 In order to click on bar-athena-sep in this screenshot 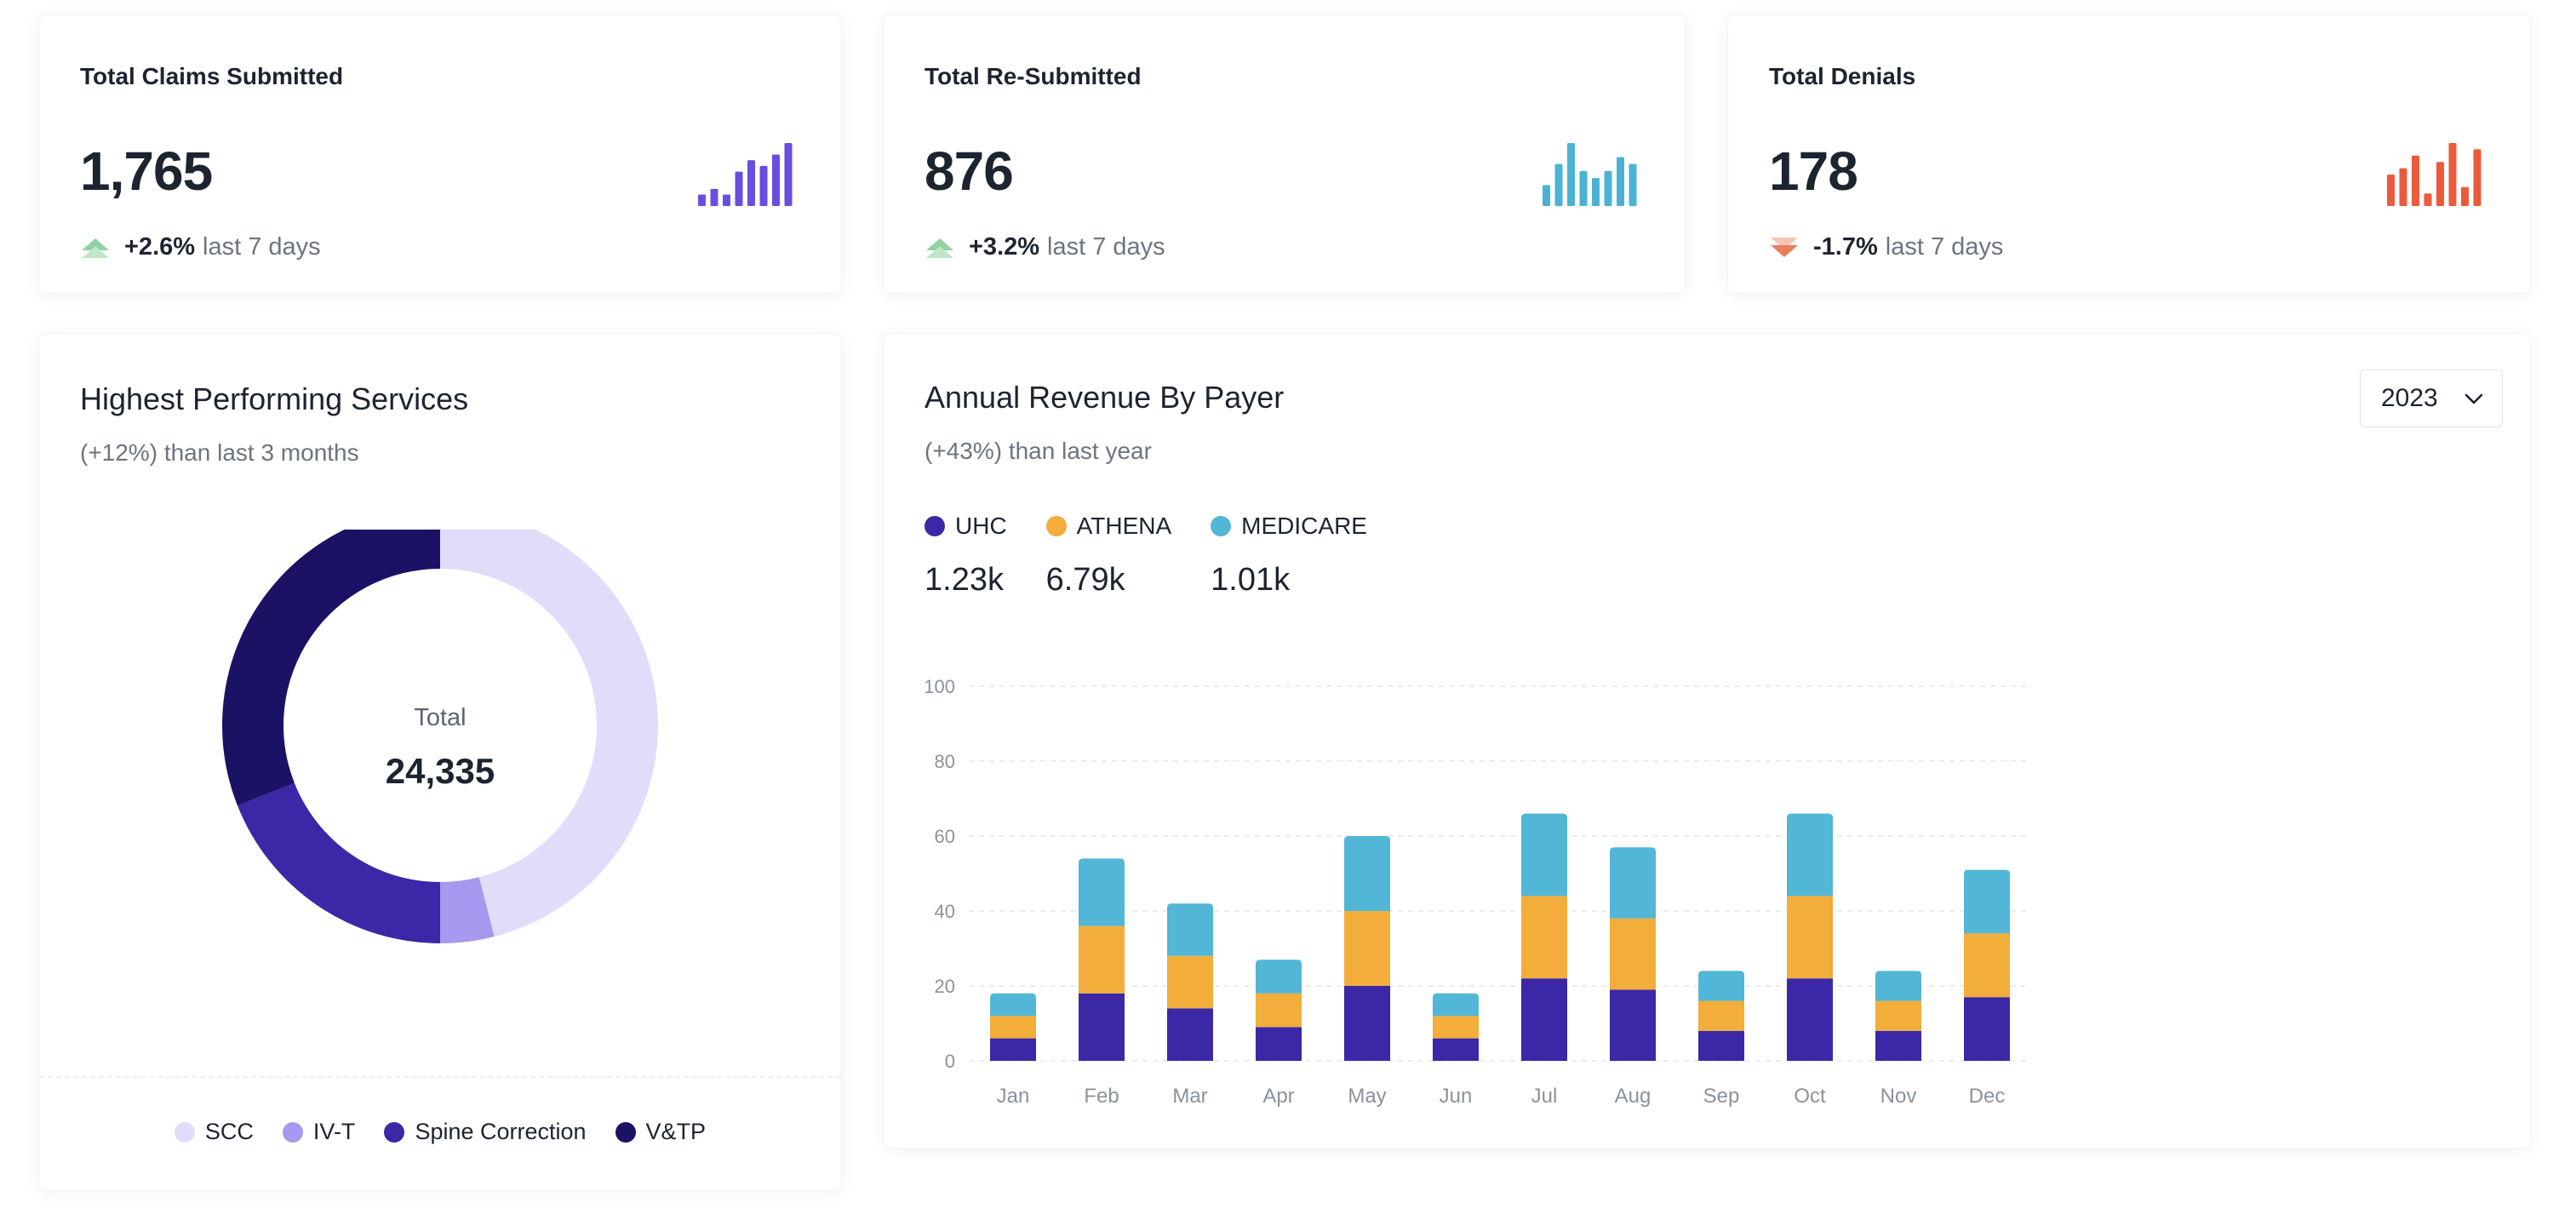, I will do `click(1721, 1015)`.